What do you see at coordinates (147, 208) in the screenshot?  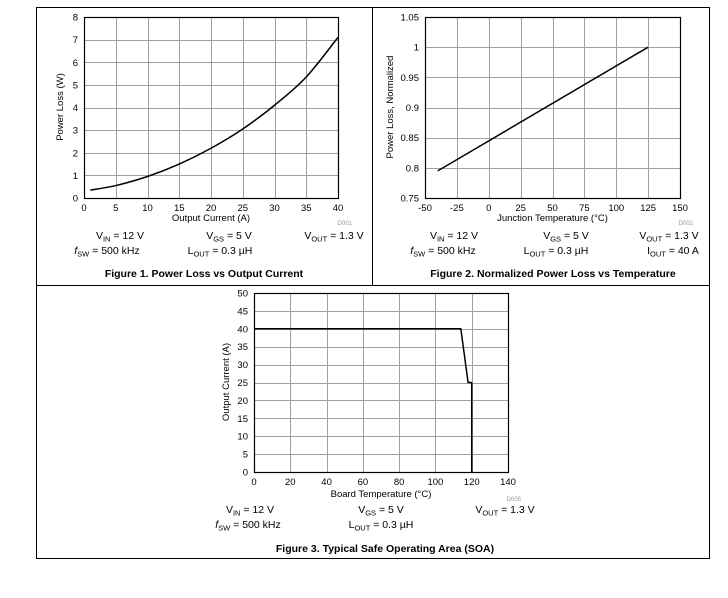 I see `x-tick-label: 10` at bounding box center [147, 208].